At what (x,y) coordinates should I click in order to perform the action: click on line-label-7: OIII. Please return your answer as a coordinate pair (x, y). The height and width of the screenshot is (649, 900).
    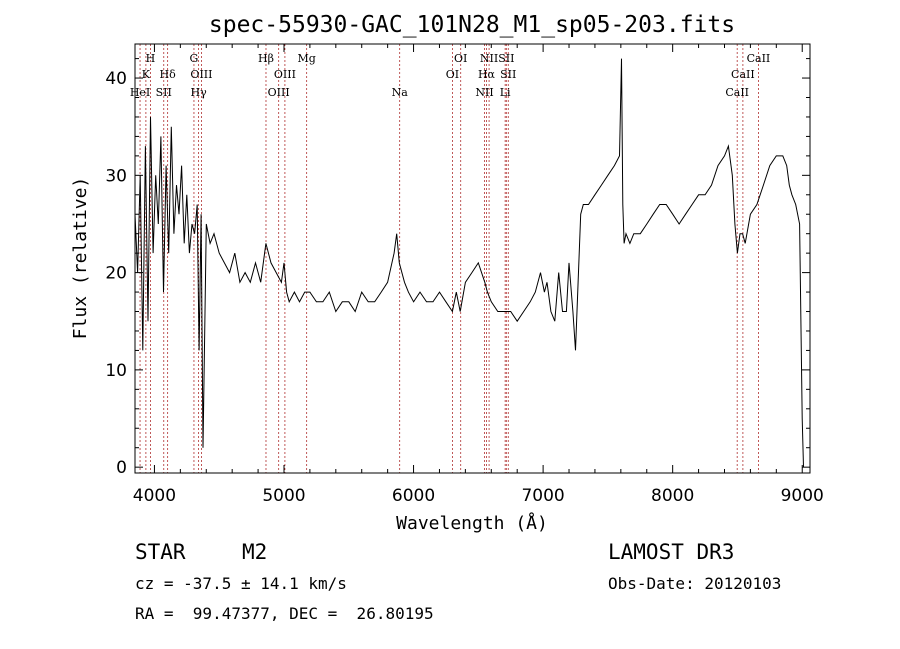
    Looking at the image, I should click on (201, 74).